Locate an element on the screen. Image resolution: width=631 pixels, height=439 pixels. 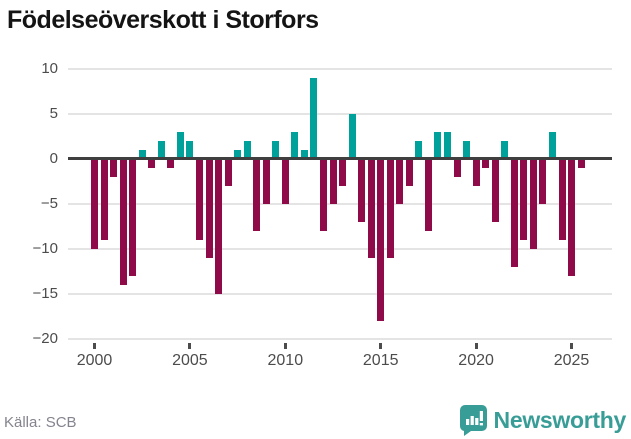
y-axis-tick-label: −20 is located at coordinates (45, 338).